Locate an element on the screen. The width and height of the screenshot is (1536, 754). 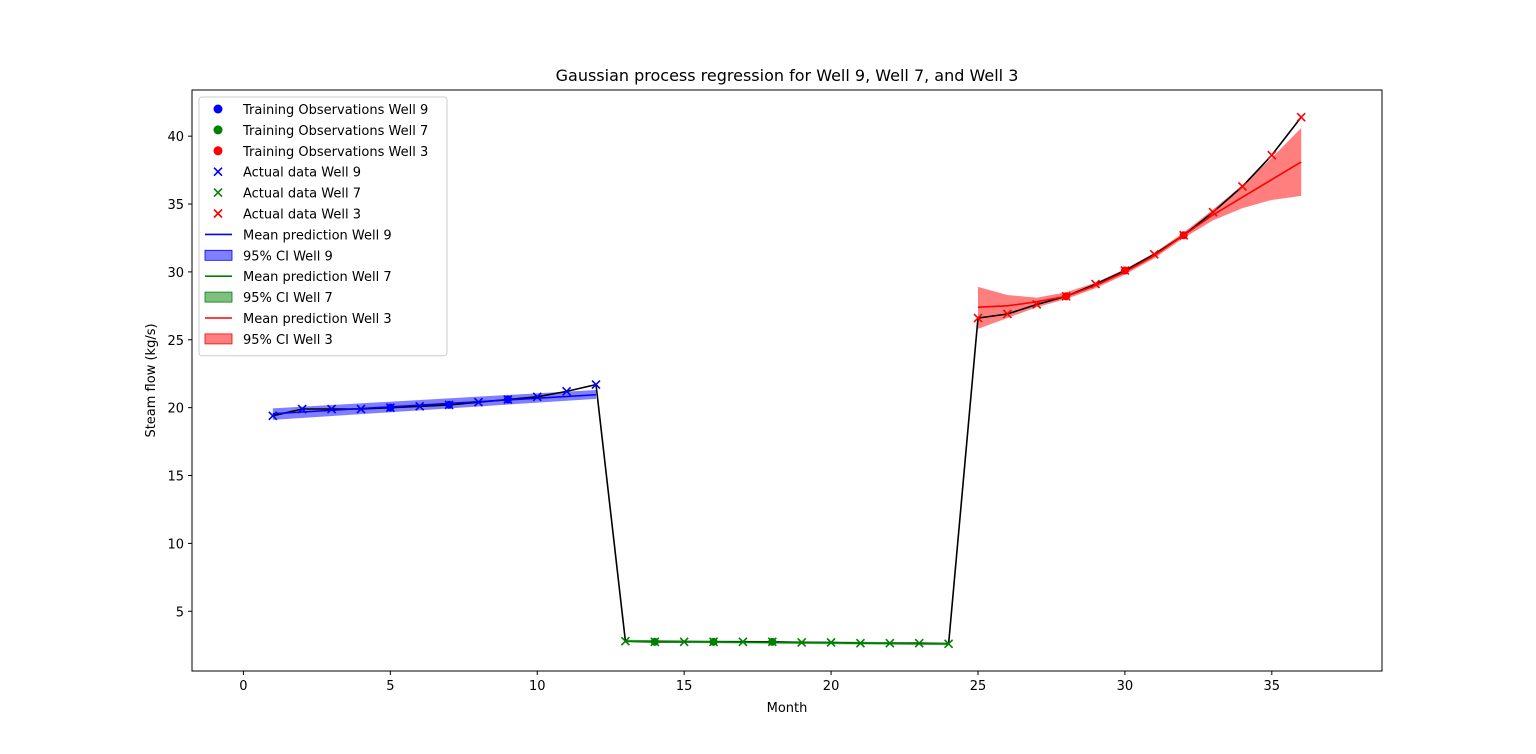
legend-label: Training Observations Well 9 is located at coordinates (335, 110).